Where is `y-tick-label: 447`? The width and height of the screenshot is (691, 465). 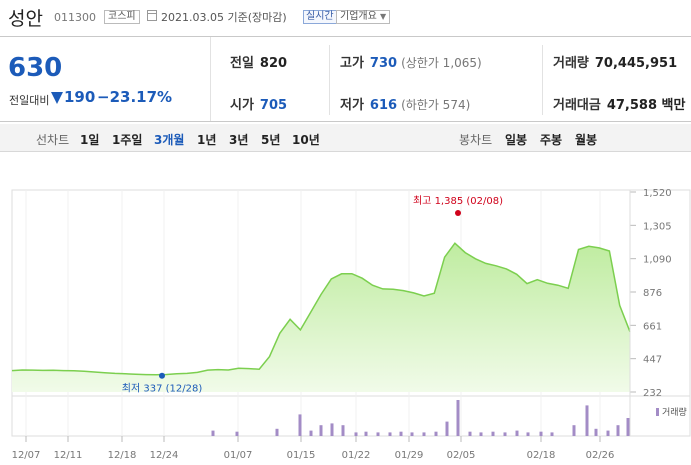
y-tick-label: 447 is located at coordinates (652, 360).